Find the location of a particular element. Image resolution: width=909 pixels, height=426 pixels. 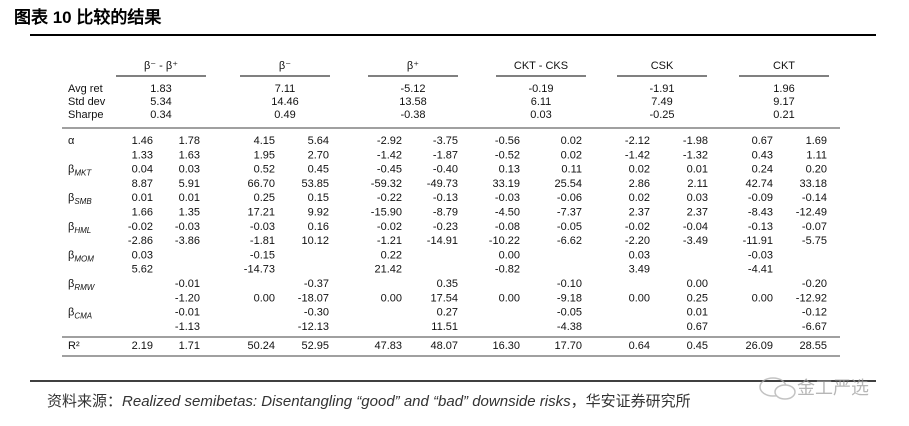

cell: 0.02 is located at coordinates (571, 155).